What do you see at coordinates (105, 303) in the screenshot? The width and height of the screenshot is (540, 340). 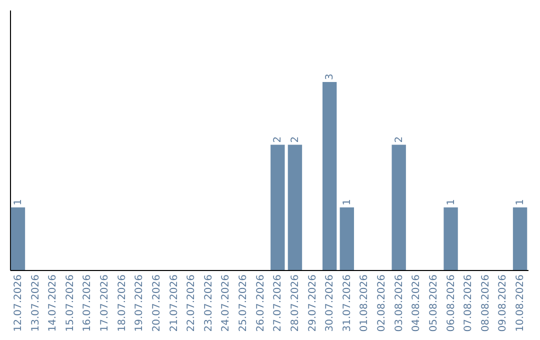 I see `x-tick-label: 17.07.2026` at bounding box center [105, 303].